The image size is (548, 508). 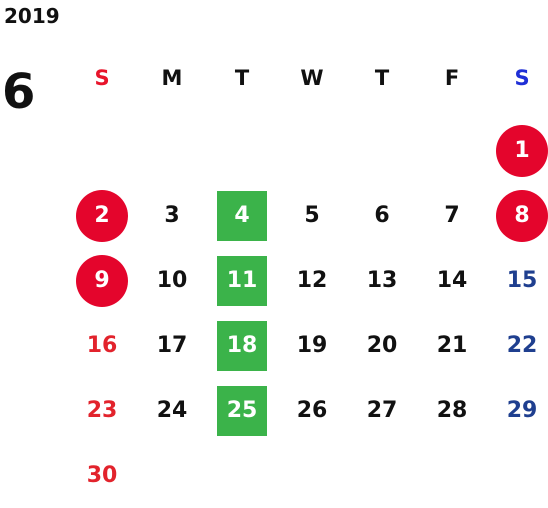 I want to click on day-number: 26, so click(x=312, y=410).